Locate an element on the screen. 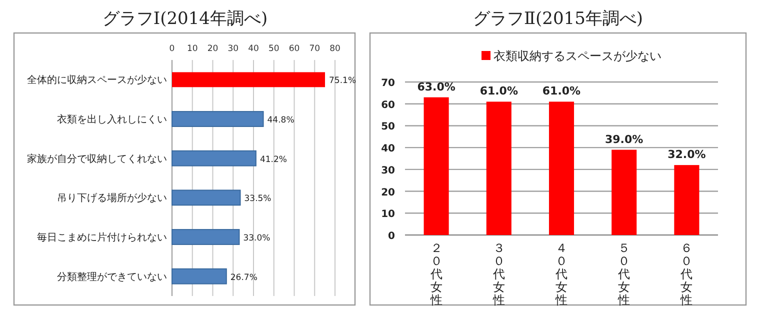  y-tick-label: 分類整理ができていない is located at coordinates (112, 276).